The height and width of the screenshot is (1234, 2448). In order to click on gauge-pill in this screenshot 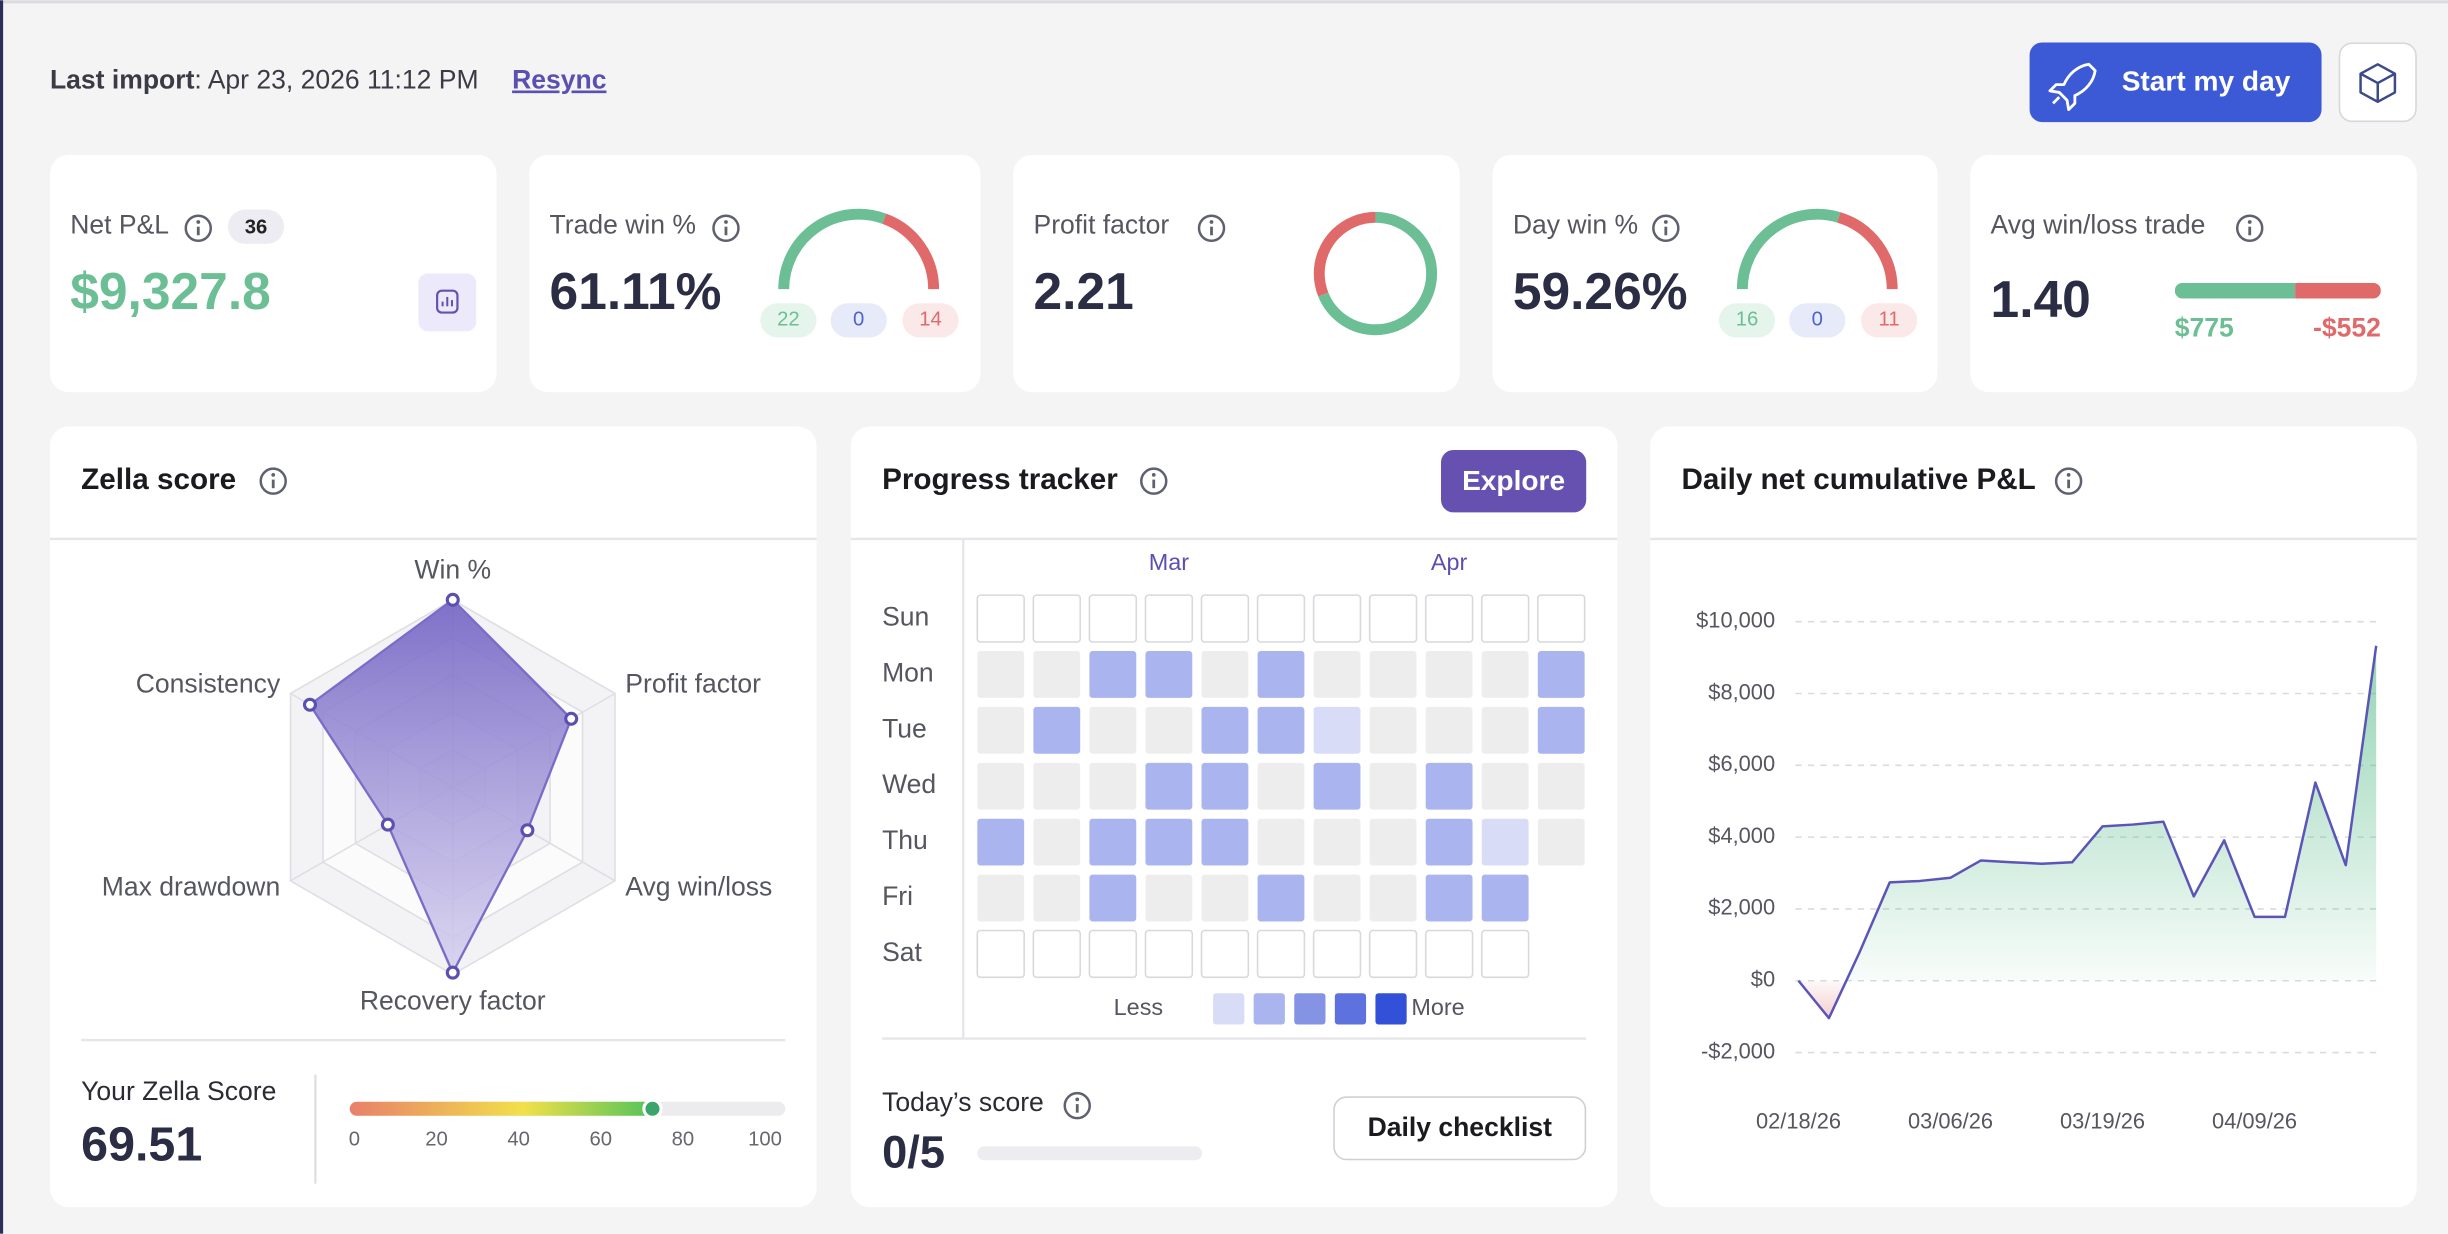, I will do `click(1817, 320)`.